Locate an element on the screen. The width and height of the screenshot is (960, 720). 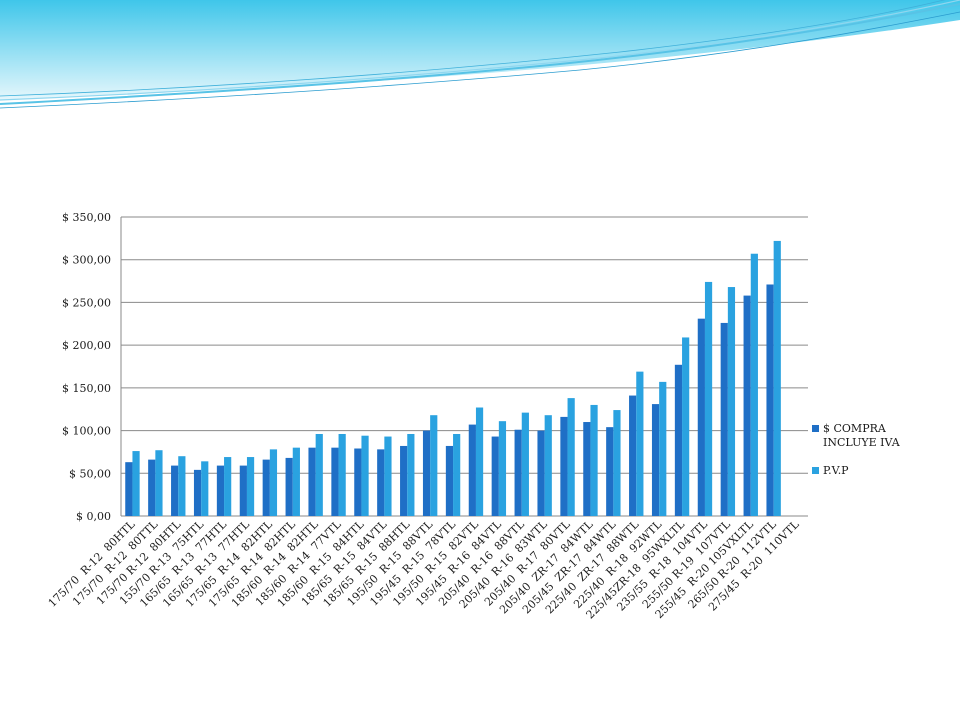
y-tick-label: $ 250,00 is located at coordinates (86, 302).